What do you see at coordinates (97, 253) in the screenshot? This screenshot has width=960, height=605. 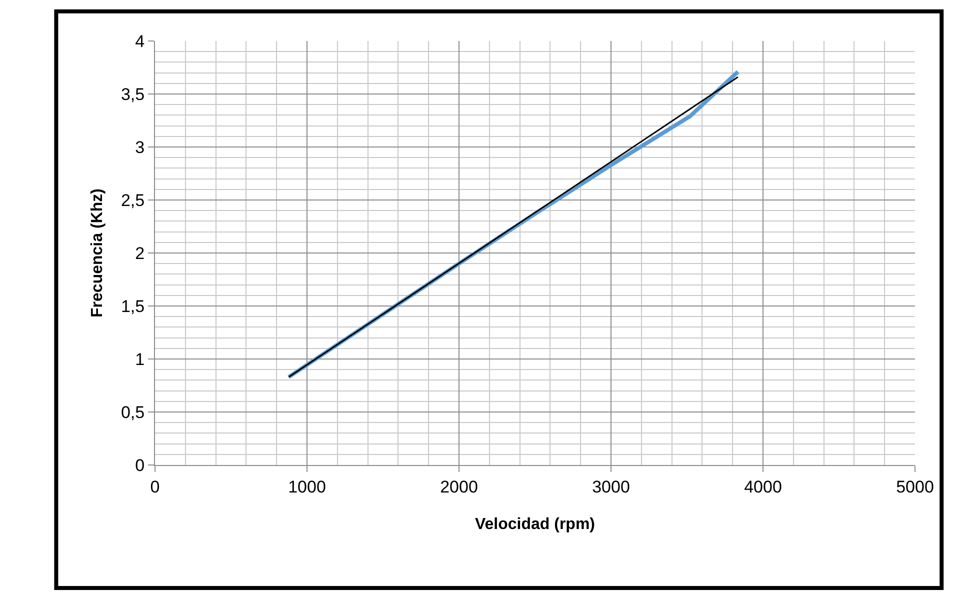 I see `y-axis-title: Frecuencia (Khz)` at bounding box center [97, 253].